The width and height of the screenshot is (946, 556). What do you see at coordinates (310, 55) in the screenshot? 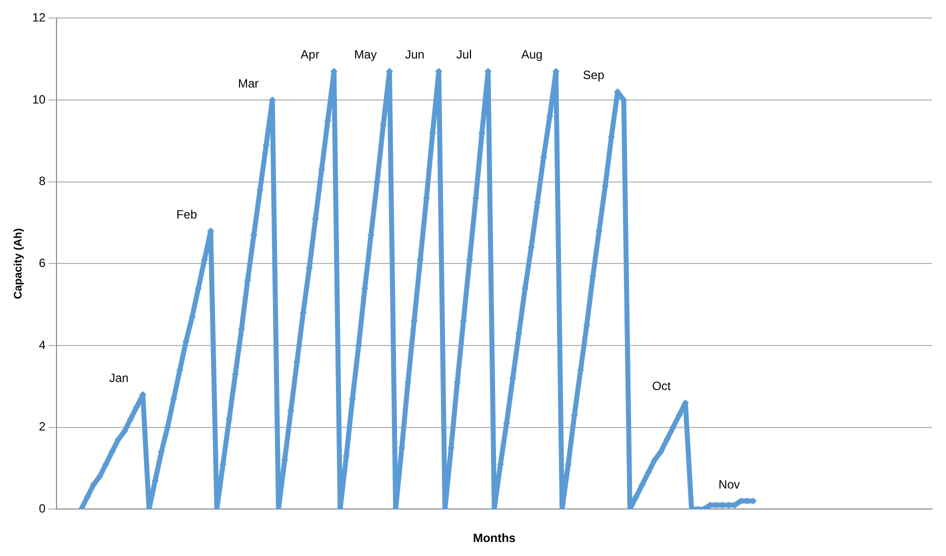
I see `annotation: Apr` at bounding box center [310, 55].